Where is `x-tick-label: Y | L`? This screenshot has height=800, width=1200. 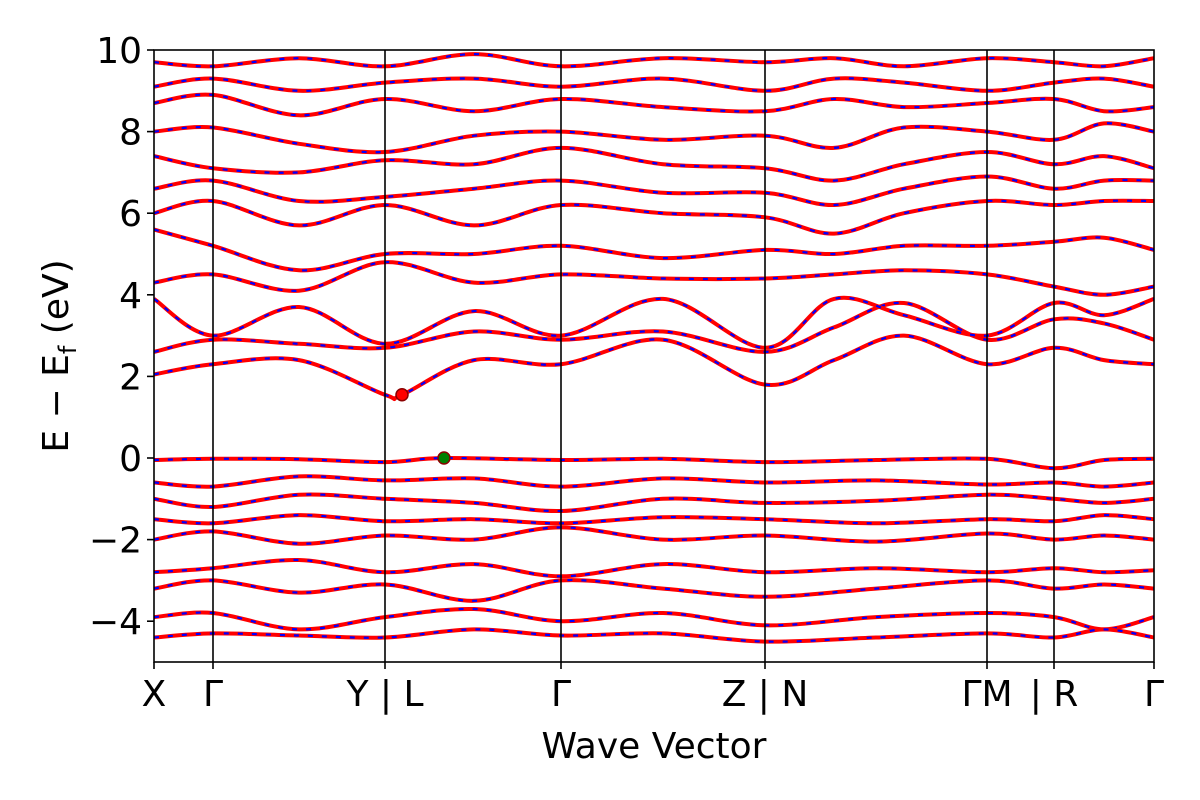 x-tick-label: Y | L is located at coordinates (384, 694).